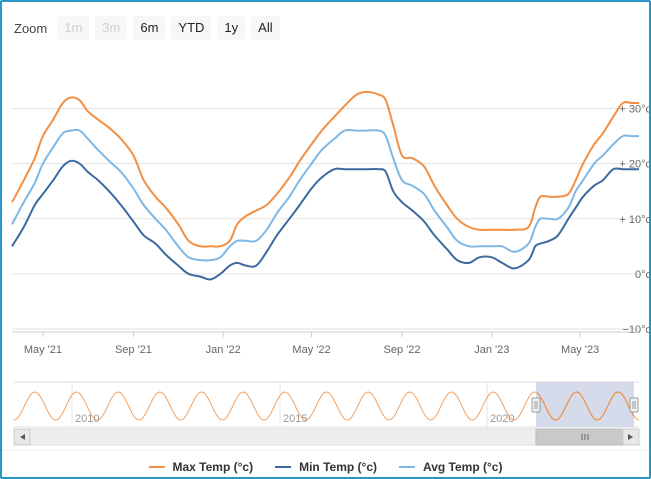 Image resolution: width=651 pixels, height=479 pixels. What do you see at coordinates (43, 350) in the screenshot?
I see `x-tick-label: May '21` at bounding box center [43, 350].